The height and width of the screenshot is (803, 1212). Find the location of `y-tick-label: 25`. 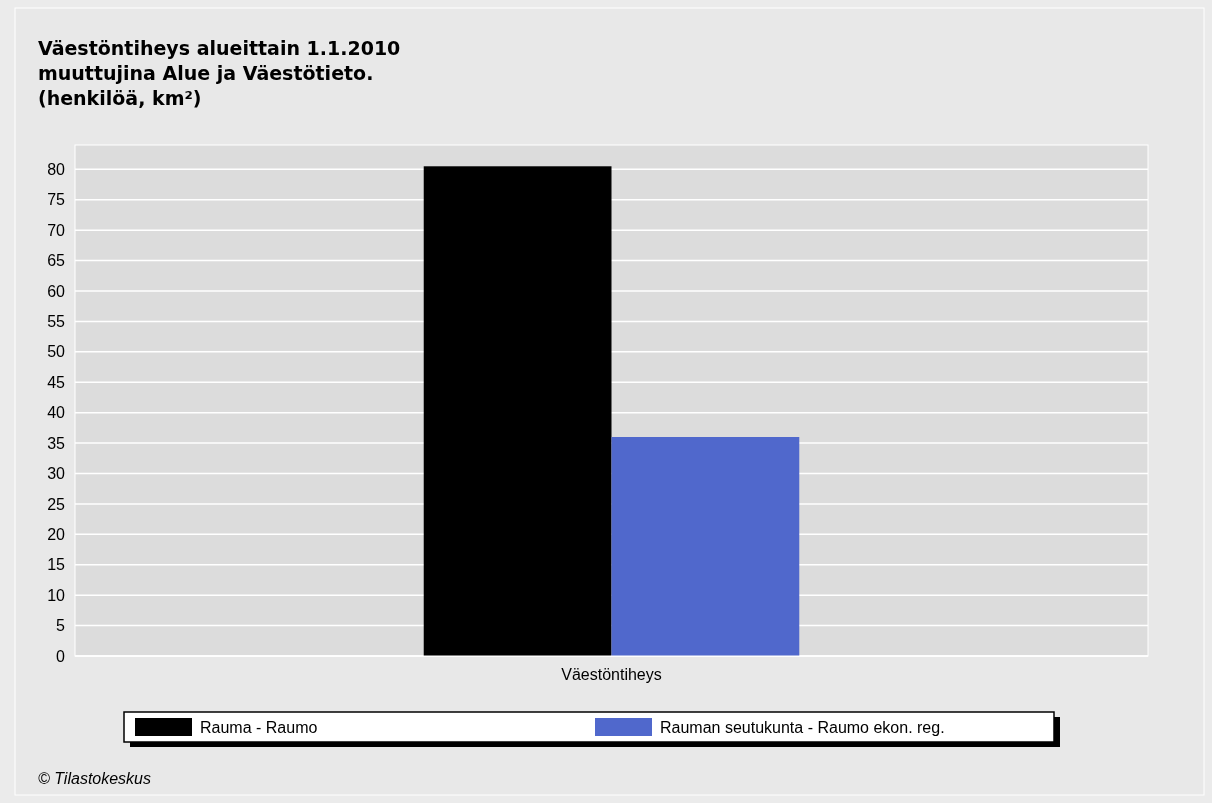

y-tick-label: 25 is located at coordinates (56, 504).